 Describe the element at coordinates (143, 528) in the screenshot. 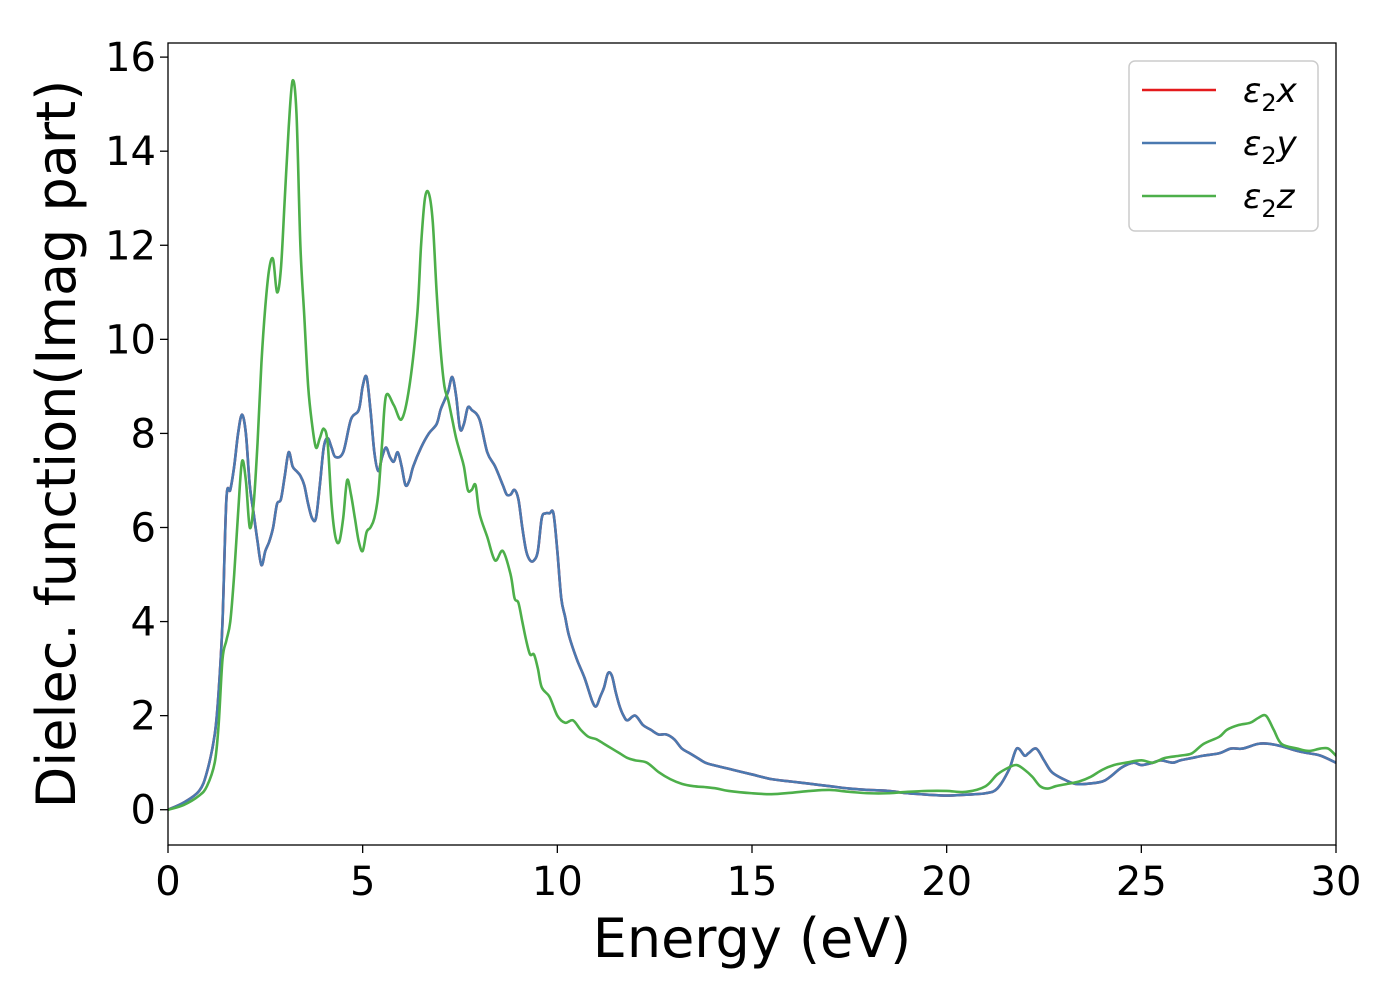

I see `y-tick-label: 6` at that location.